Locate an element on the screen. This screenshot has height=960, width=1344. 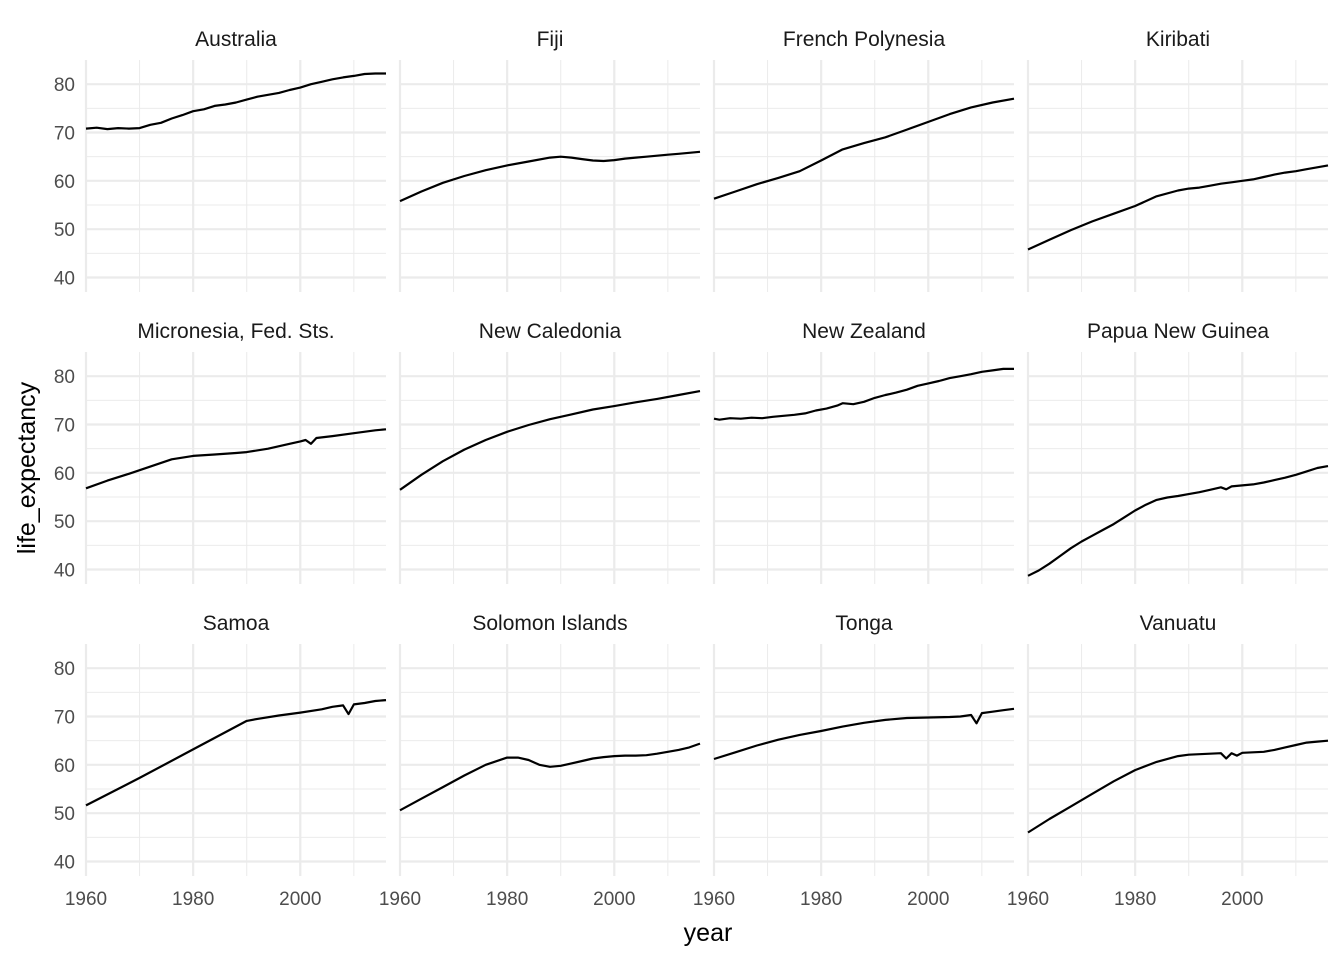
facet-panel: Solomon Islands is located at coordinates (549, 744).